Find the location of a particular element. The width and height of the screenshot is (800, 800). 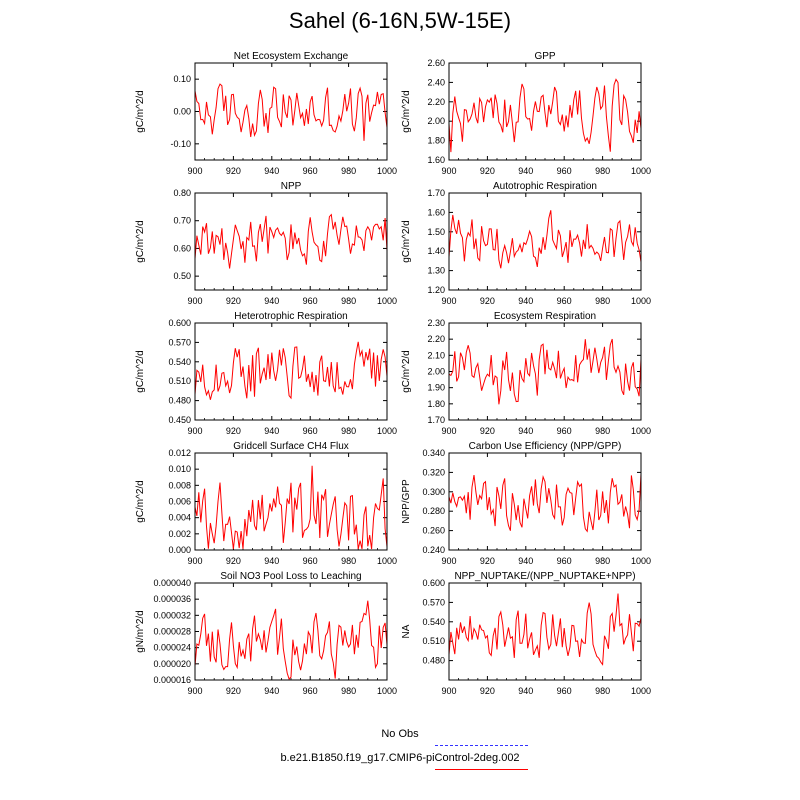

y-tick-label: 0.600 is located at coordinates (433, 583).